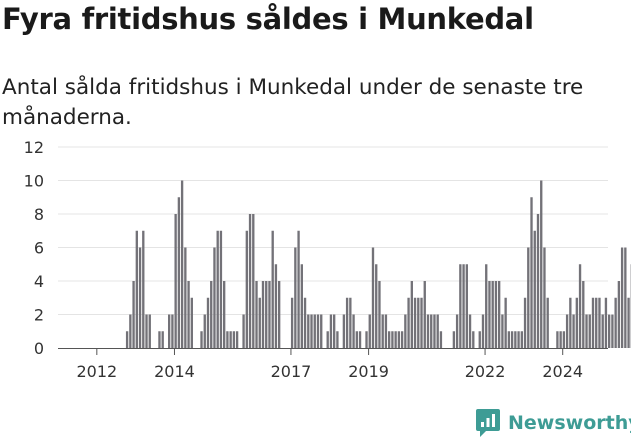 The width and height of the screenshot is (631, 439). Describe the element at coordinates (39, 348) in the screenshot. I see `y-tick-label: 0` at that location.